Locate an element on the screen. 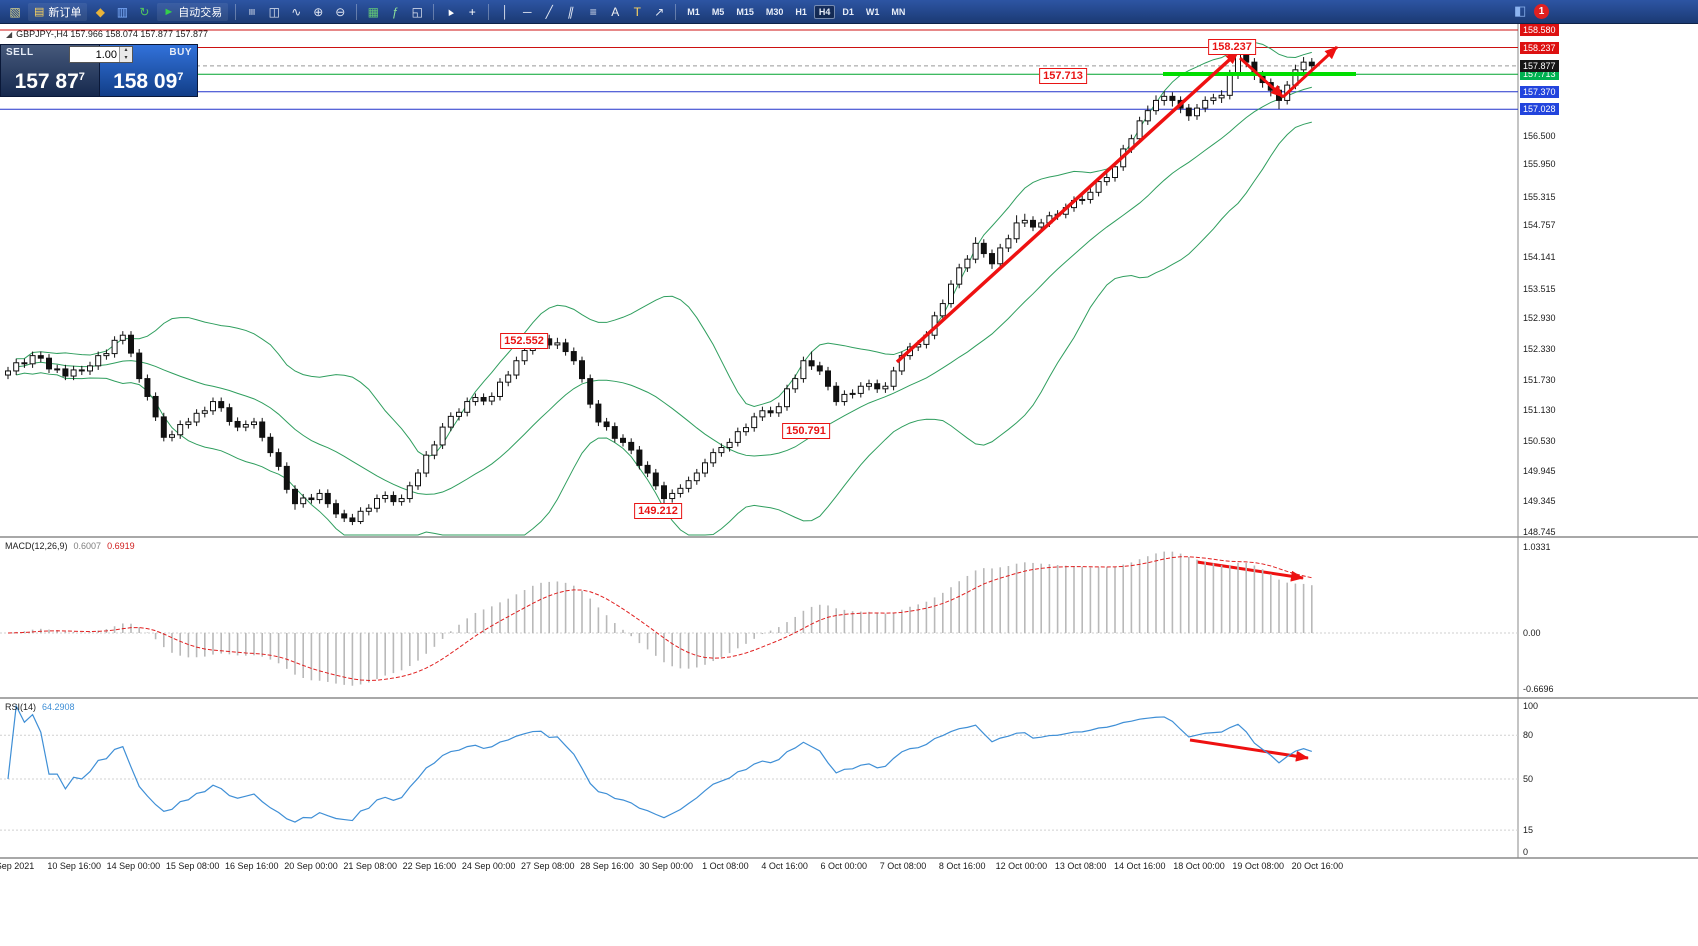 The image size is (1698, 946). refresh-icon: ↻ is located at coordinates (144, 11).